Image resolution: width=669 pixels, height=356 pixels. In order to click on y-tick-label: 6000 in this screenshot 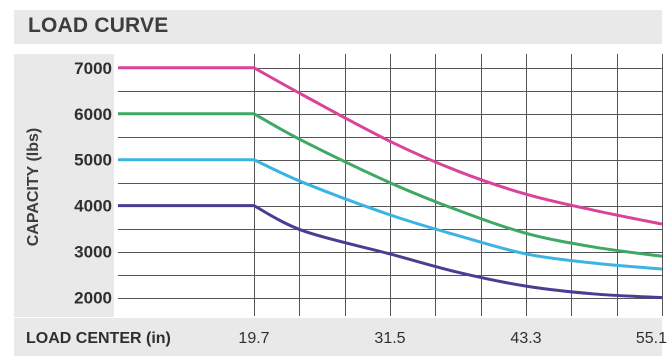, I will do `click(93, 114)`.